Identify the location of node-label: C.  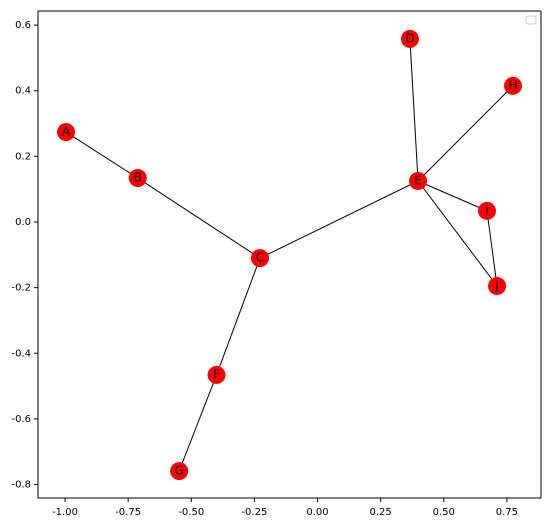
(260, 258).